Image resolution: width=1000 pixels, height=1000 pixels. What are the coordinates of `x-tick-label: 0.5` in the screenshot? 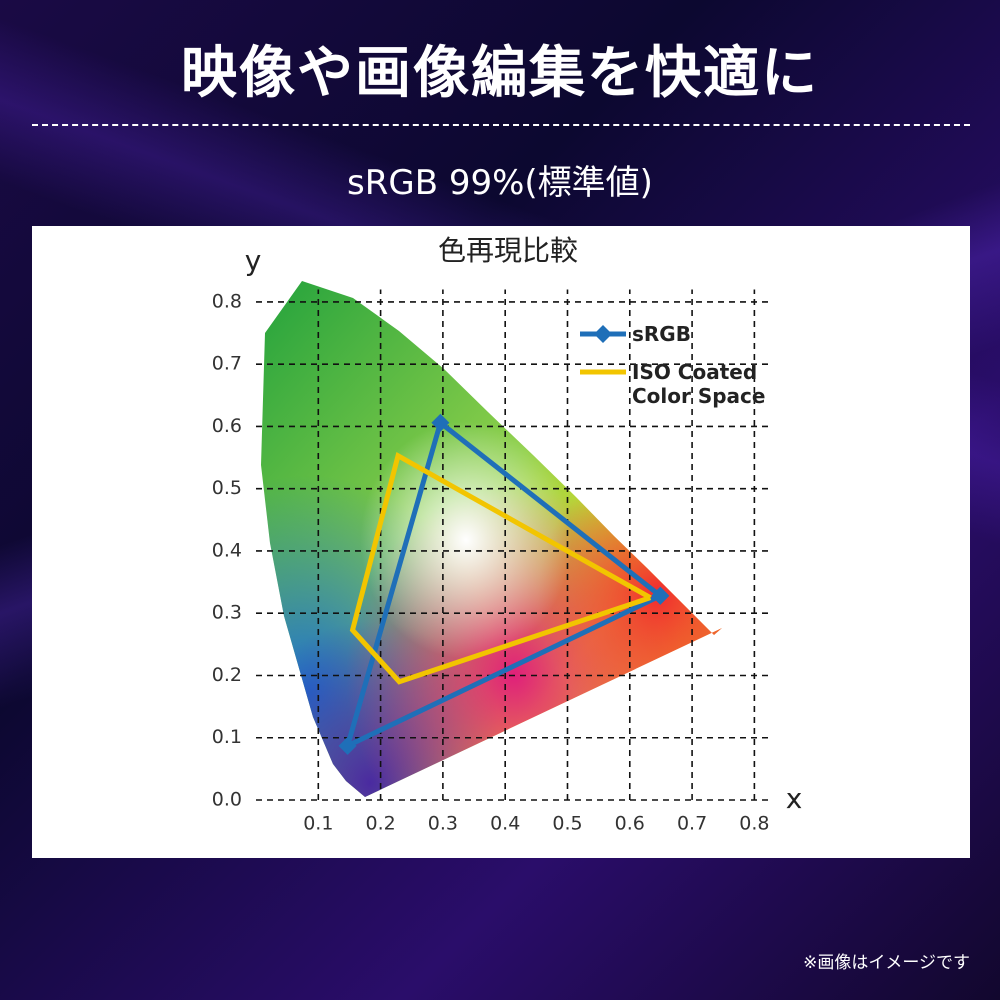 It's located at (567, 824).